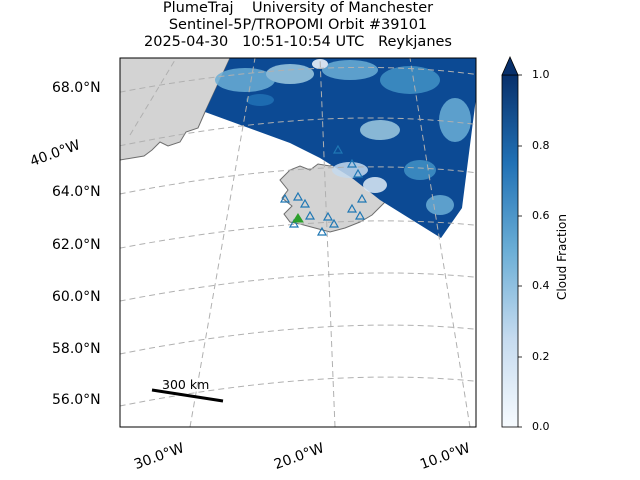 This screenshot has height=480, width=640. Describe the element at coordinates (76, 400) in the screenshot. I see `lat-label: 56.0°N` at that location.